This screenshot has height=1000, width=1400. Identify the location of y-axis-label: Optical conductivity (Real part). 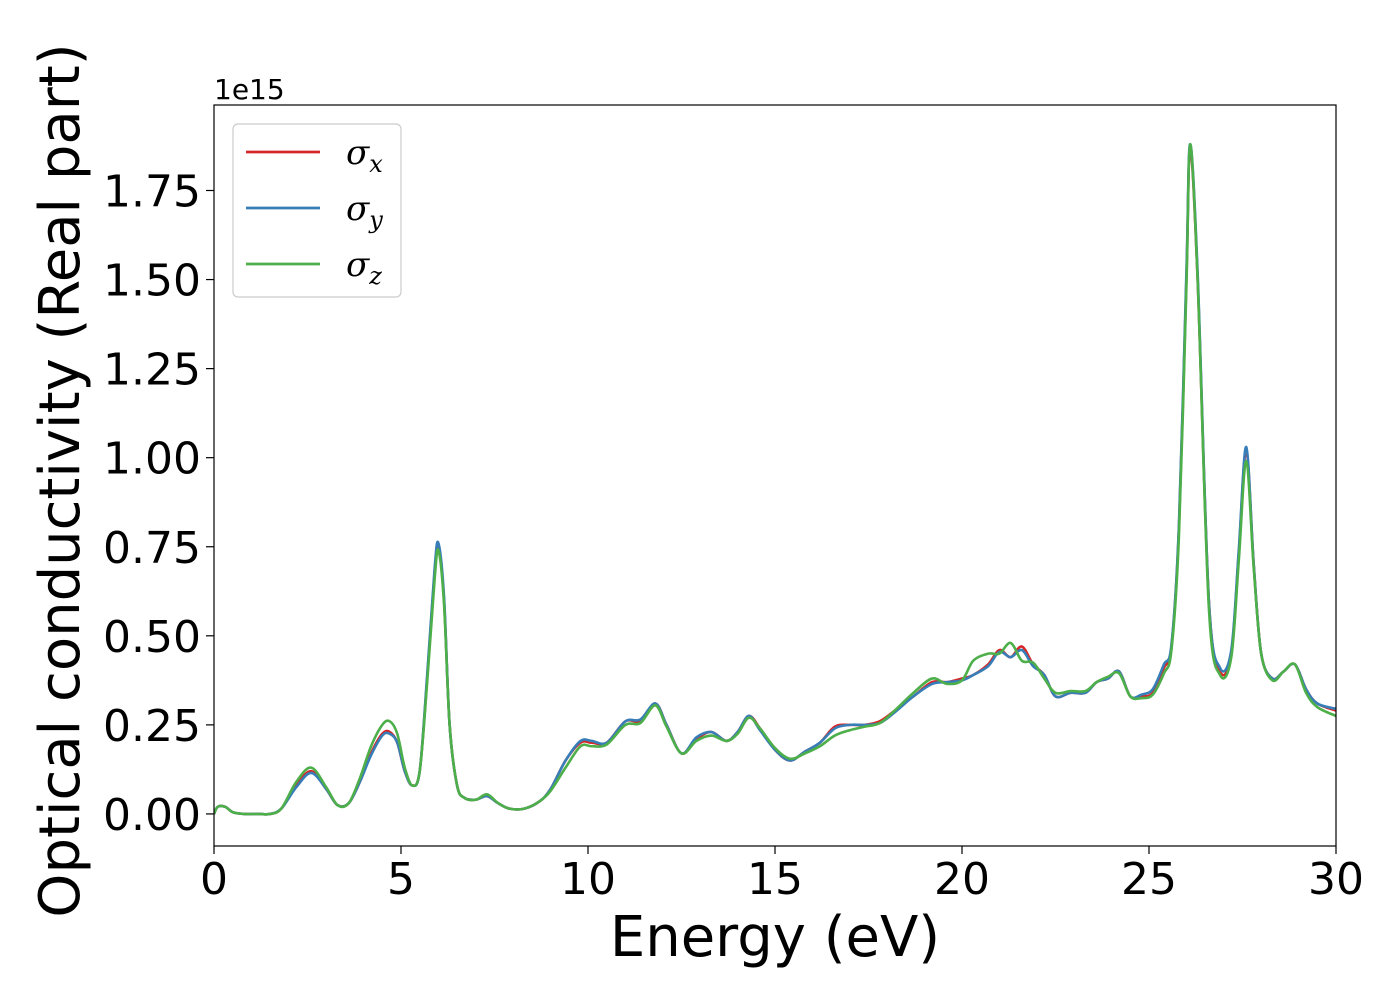
(60, 480).